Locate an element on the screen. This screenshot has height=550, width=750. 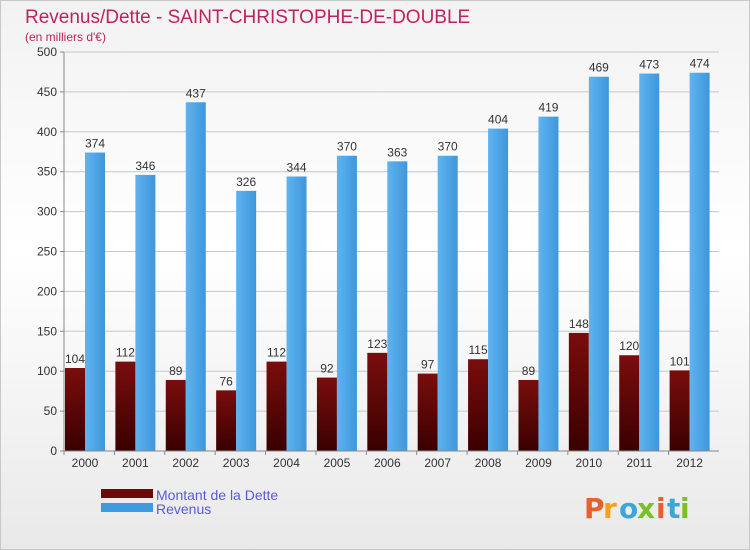
y-tick-label: 400 is located at coordinates (47, 132).